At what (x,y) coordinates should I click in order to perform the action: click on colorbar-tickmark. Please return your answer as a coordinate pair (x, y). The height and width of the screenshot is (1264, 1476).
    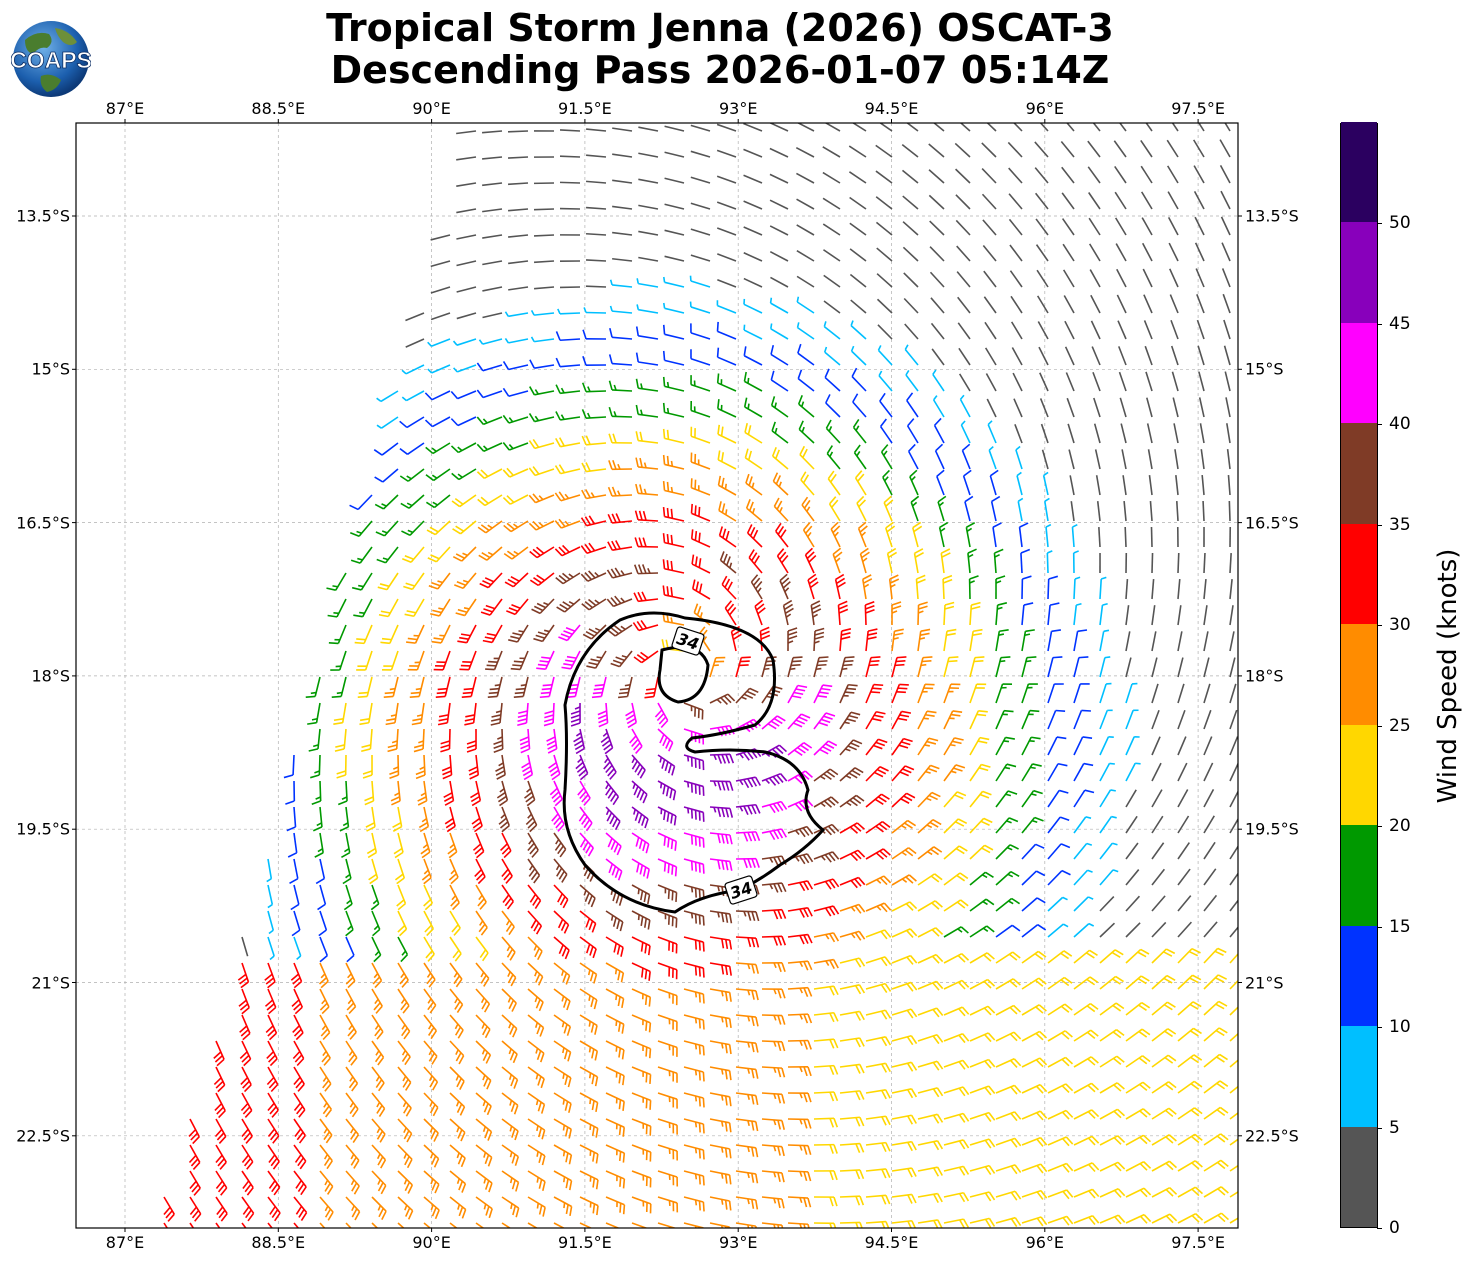
    Looking at the image, I should click on (1379, 626).